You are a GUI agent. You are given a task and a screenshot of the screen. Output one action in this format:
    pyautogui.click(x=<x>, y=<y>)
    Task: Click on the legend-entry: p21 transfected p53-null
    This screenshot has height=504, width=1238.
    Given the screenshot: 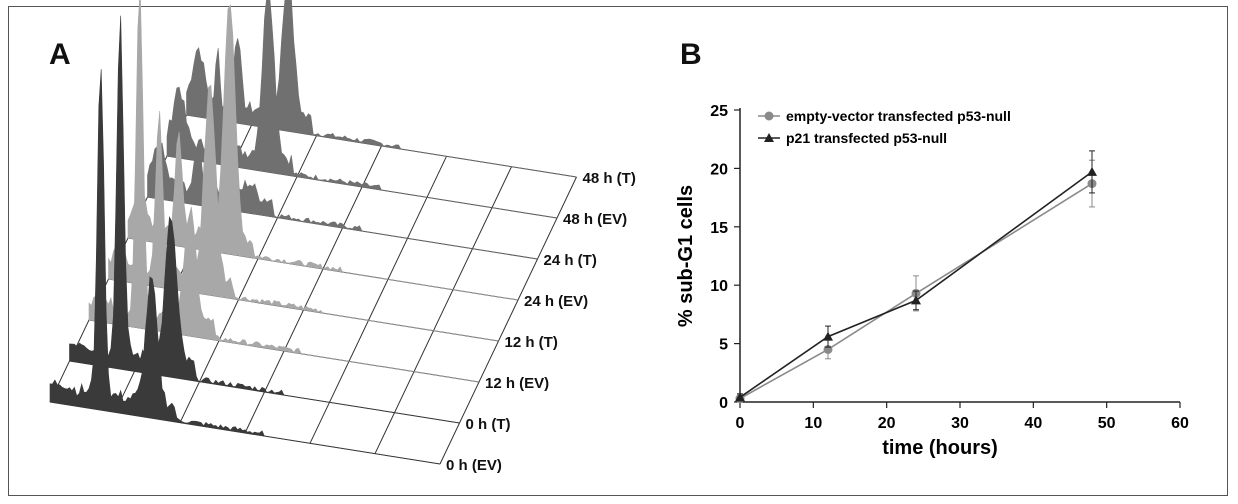 What is the action you would take?
    pyautogui.click(x=866, y=138)
    